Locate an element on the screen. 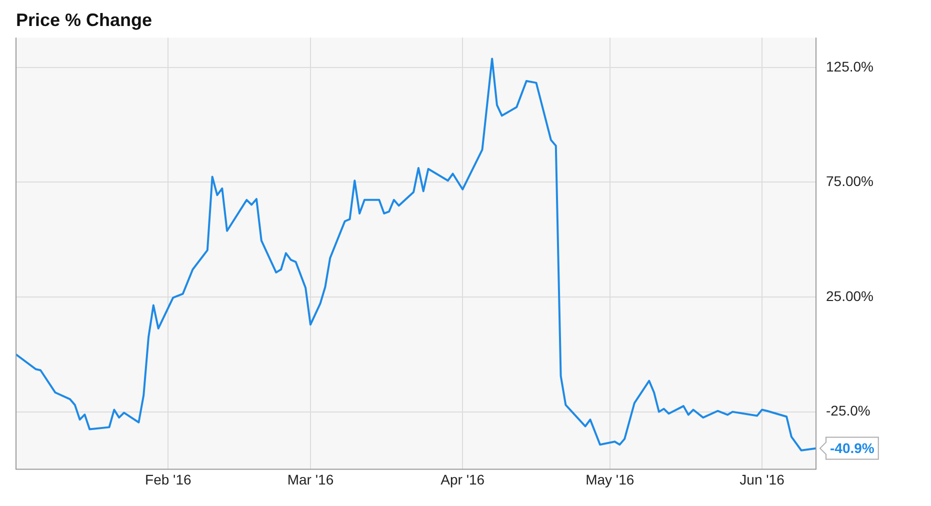  y-tick-label: 25.00% is located at coordinates (850, 296).